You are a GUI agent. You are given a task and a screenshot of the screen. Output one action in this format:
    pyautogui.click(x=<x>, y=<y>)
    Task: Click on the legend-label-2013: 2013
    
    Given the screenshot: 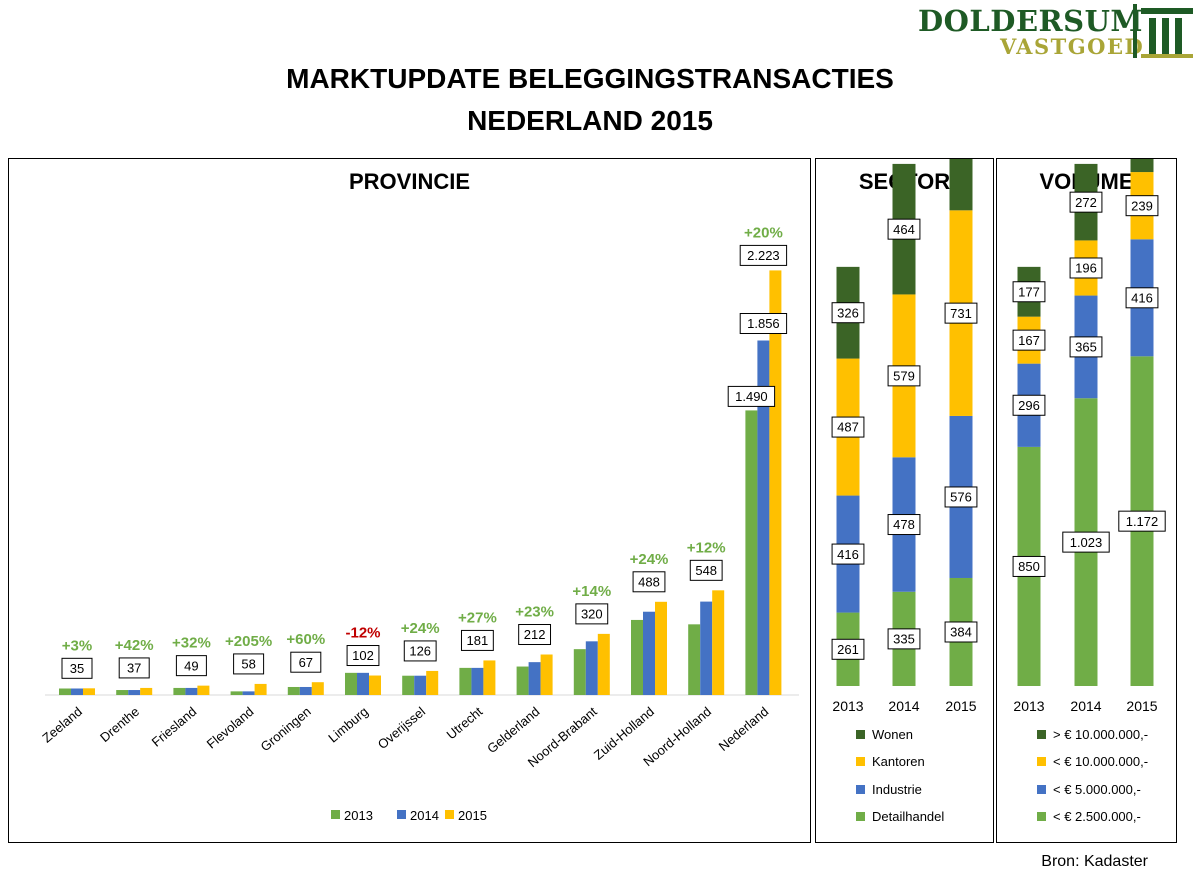 What is the action you would take?
    pyautogui.click(x=358, y=815)
    